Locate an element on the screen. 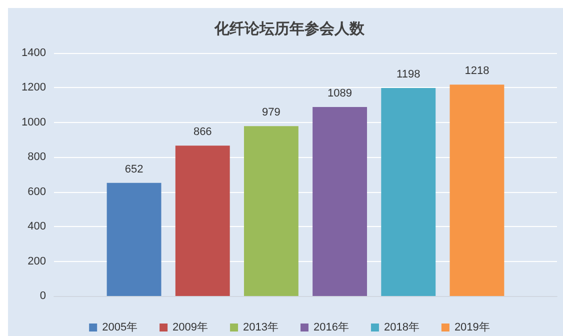 The image size is (563, 336). data-label: 1089 is located at coordinates (340, 93).